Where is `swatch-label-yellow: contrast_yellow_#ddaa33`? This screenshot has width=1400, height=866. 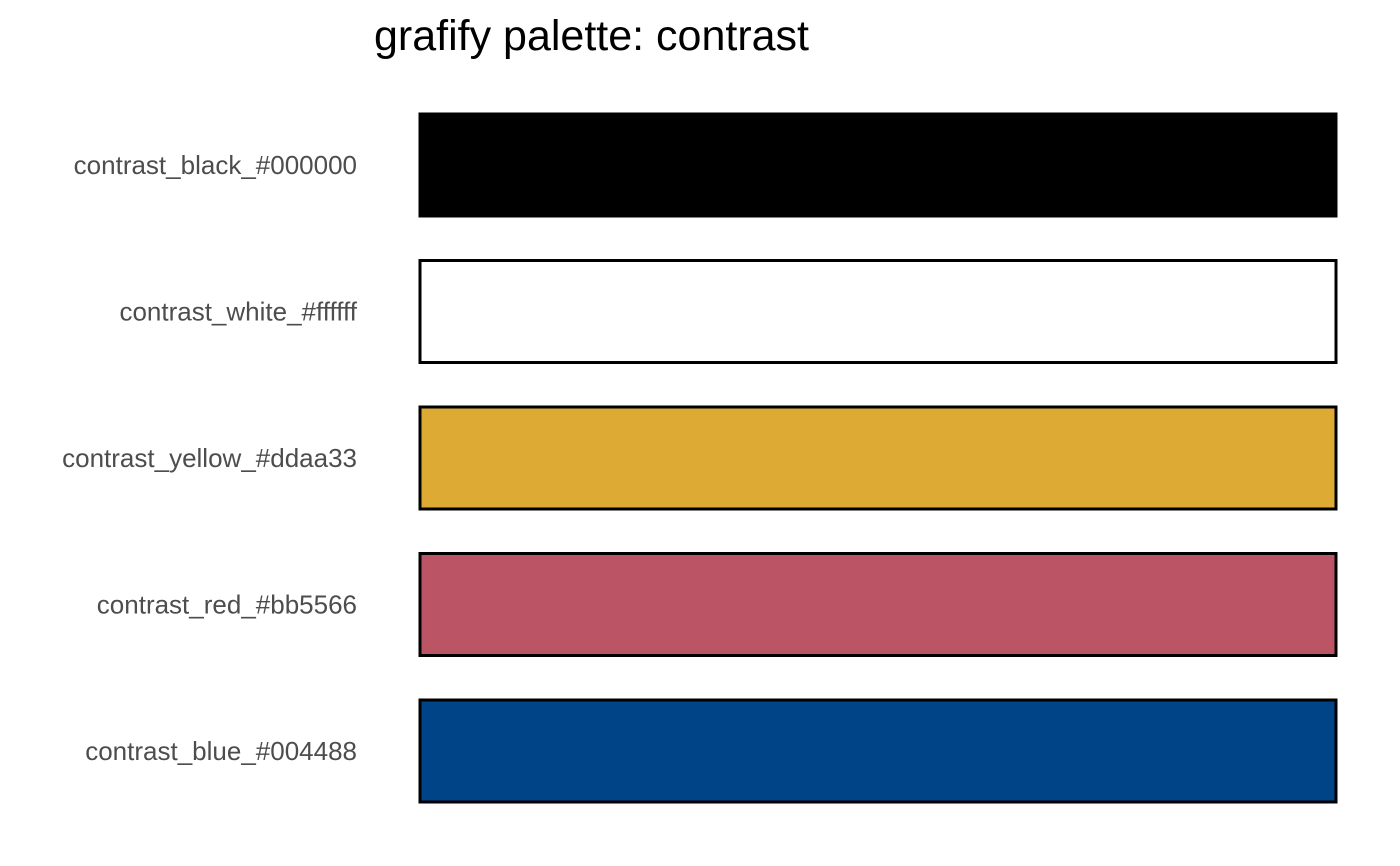
swatch-label-yellow: contrast_yellow_#ddaa33 is located at coordinates (209, 458).